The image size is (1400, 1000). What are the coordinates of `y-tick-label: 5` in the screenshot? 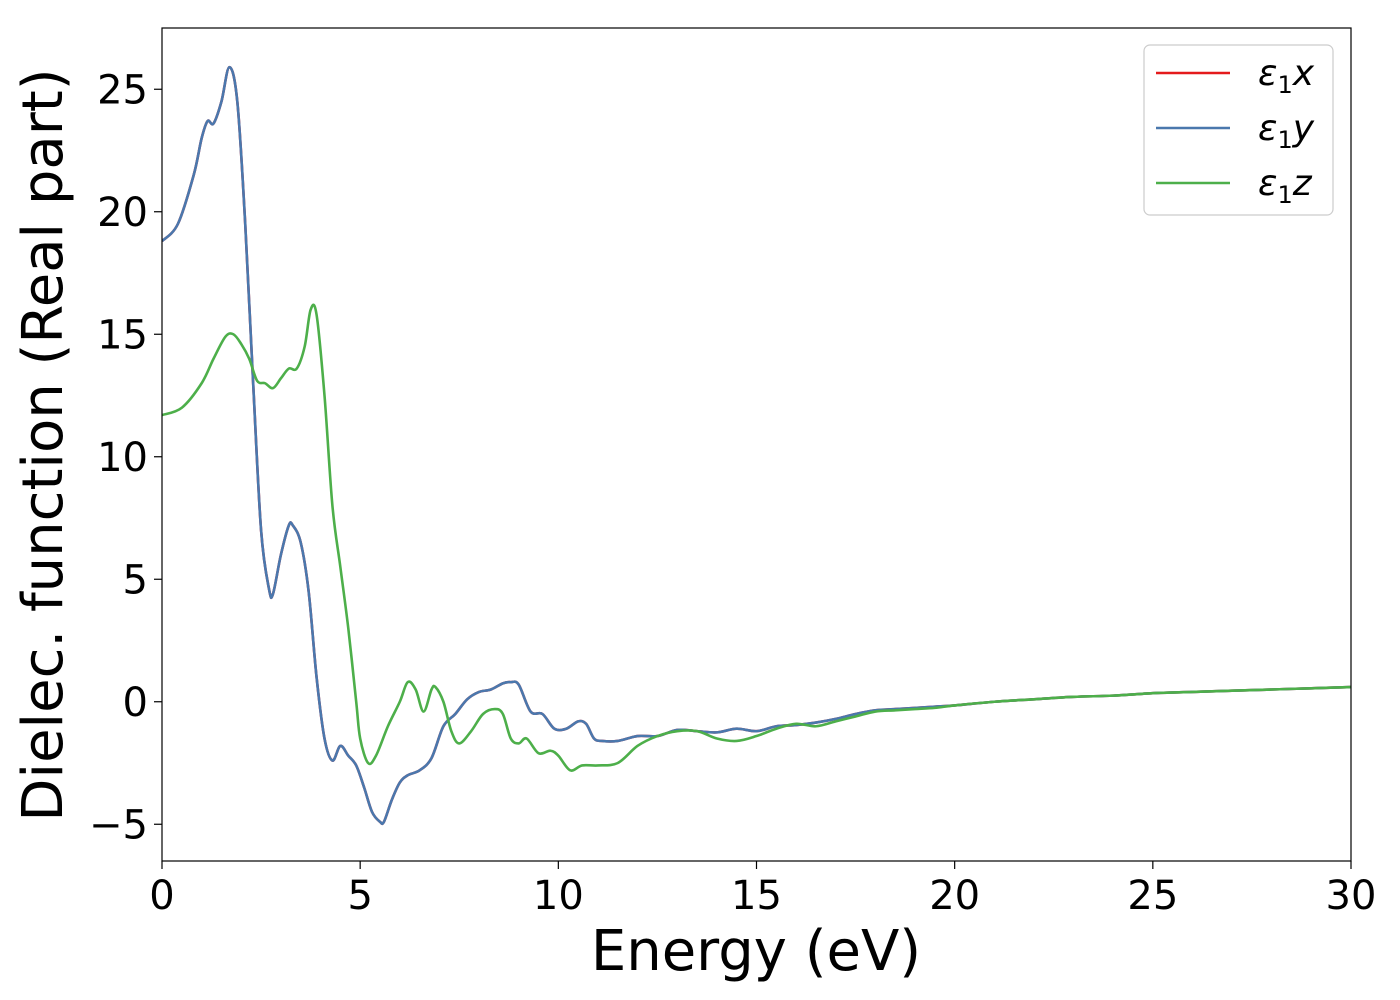 It's located at (135, 580).